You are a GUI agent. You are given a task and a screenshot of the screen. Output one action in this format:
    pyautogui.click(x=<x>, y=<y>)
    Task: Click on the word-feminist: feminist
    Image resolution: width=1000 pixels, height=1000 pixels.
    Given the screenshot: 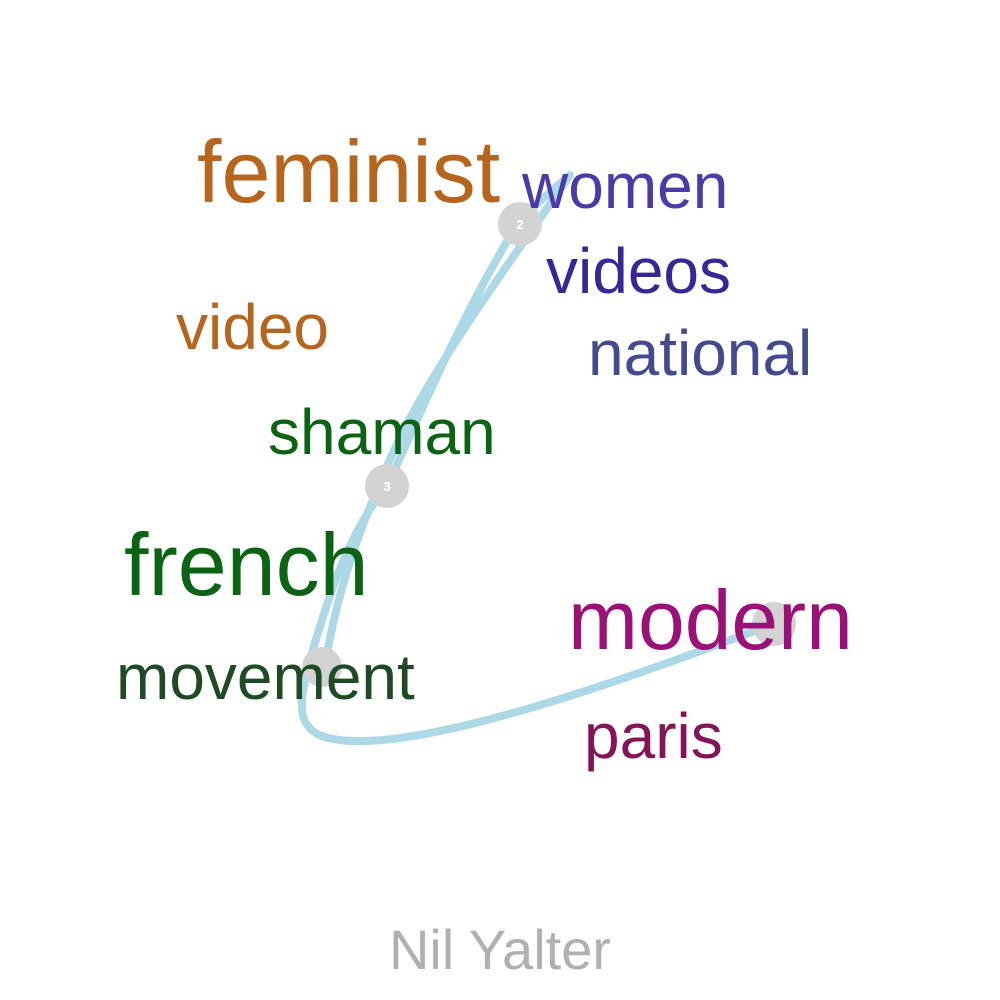 What is the action you would take?
    pyautogui.click(x=349, y=171)
    